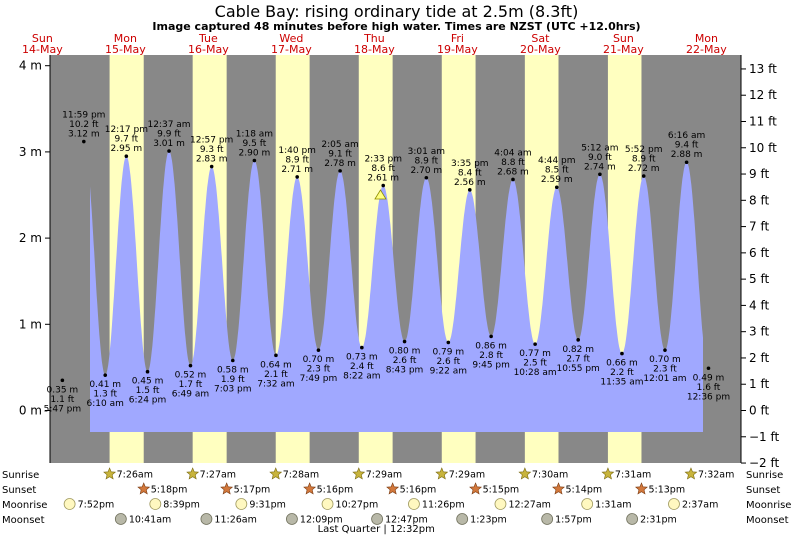 The height and width of the screenshot is (538, 793). Describe the element at coordinates (63, 390) in the screenshot. I see `low-tide-label: 0.35 m` at that location.